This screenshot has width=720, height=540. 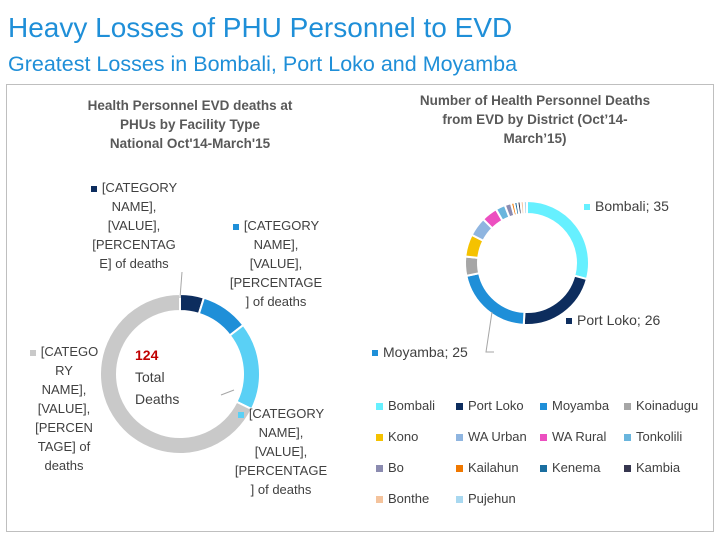 What do you see at coordinates (525, 207) in the screenshot?
I see `chart2-slice-pujehun` at bounding box center [525, 207].